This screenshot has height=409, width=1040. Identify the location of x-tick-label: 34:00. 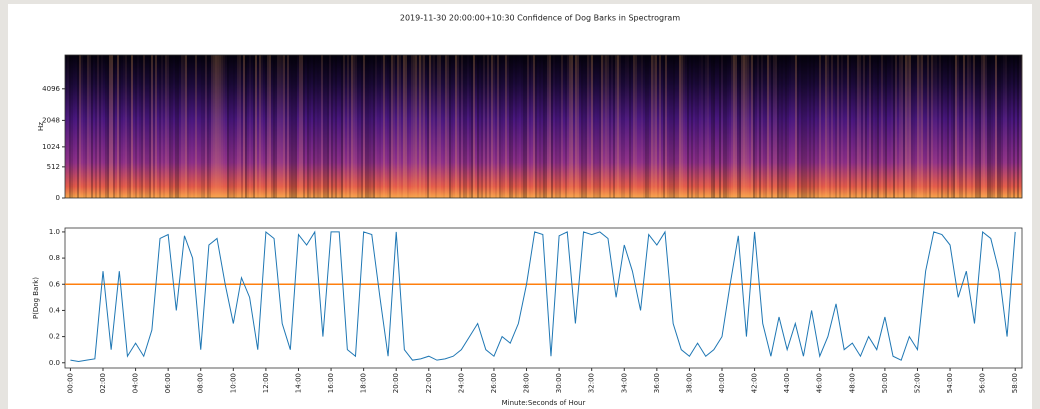
(624, 383).